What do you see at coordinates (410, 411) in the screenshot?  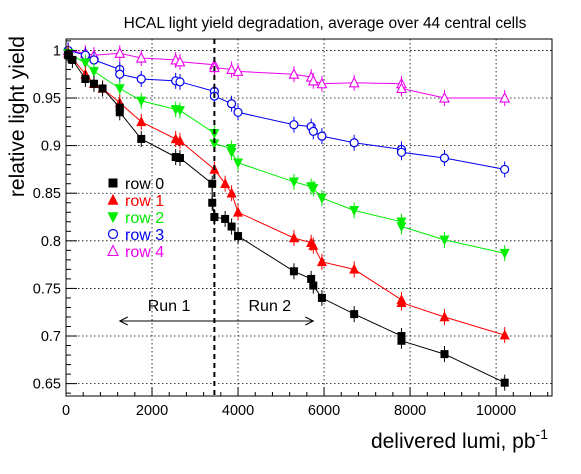 I see `x-tick-label: 8000` at bounding box center [410, 411].